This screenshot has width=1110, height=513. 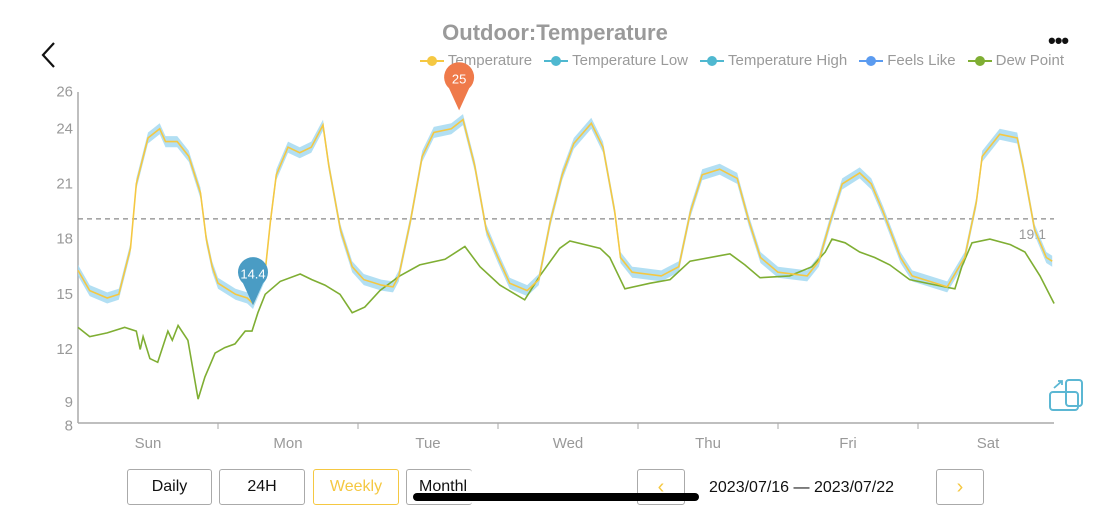 What do you see at coordinates (287, 443) in the screenshot?
I see `x-tick-label: Mon` at bounding box center [287, 443].